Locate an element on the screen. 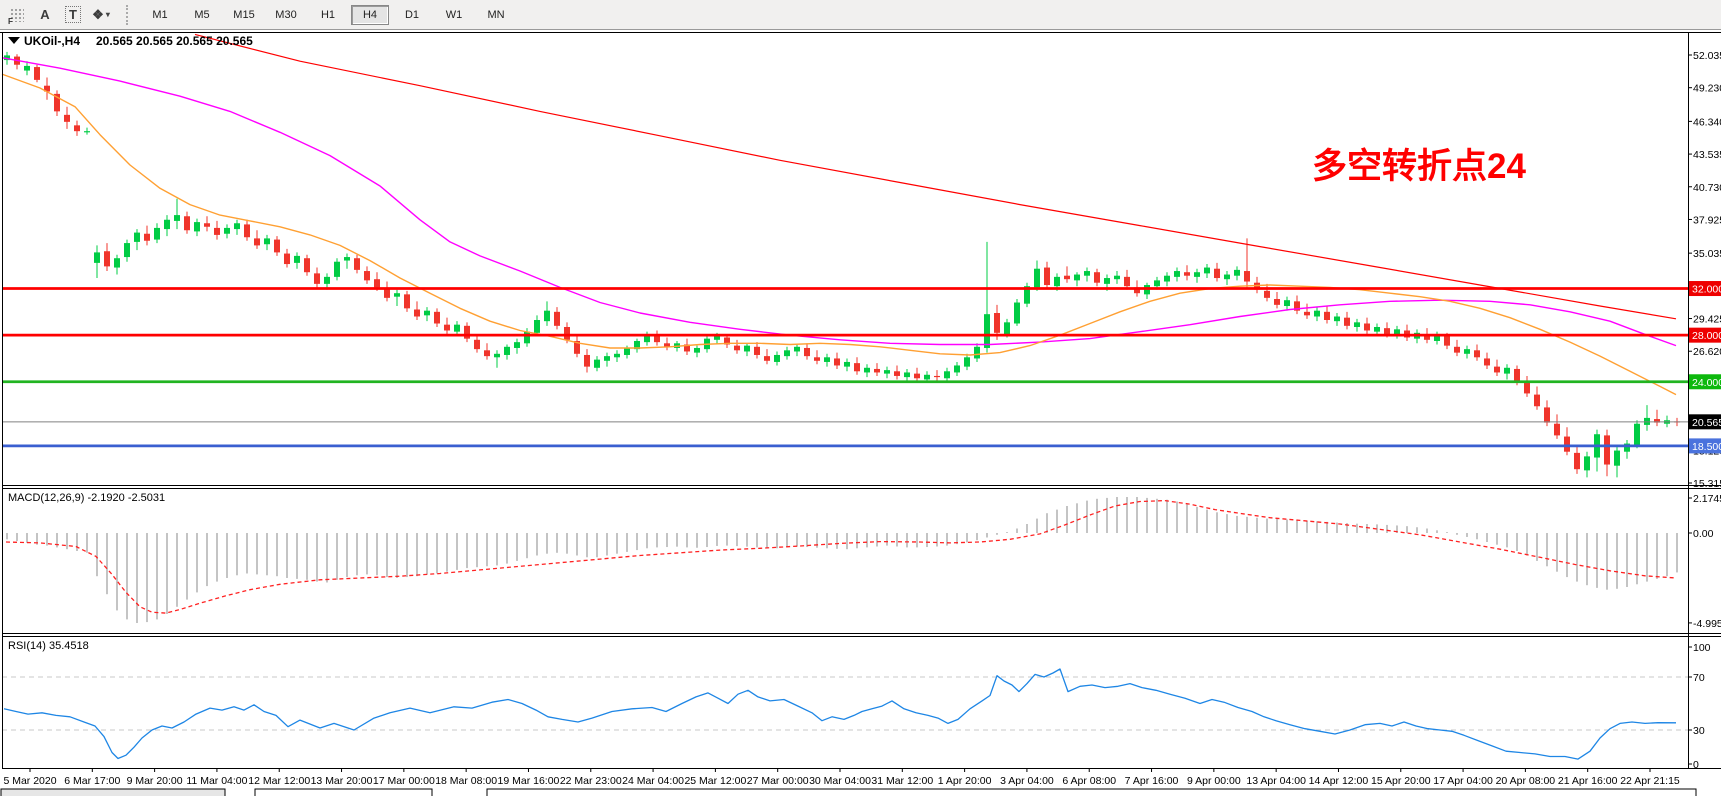 The width and height of the screenshot is (1721, 796). price-scale is located at coordinates (1704, 400).